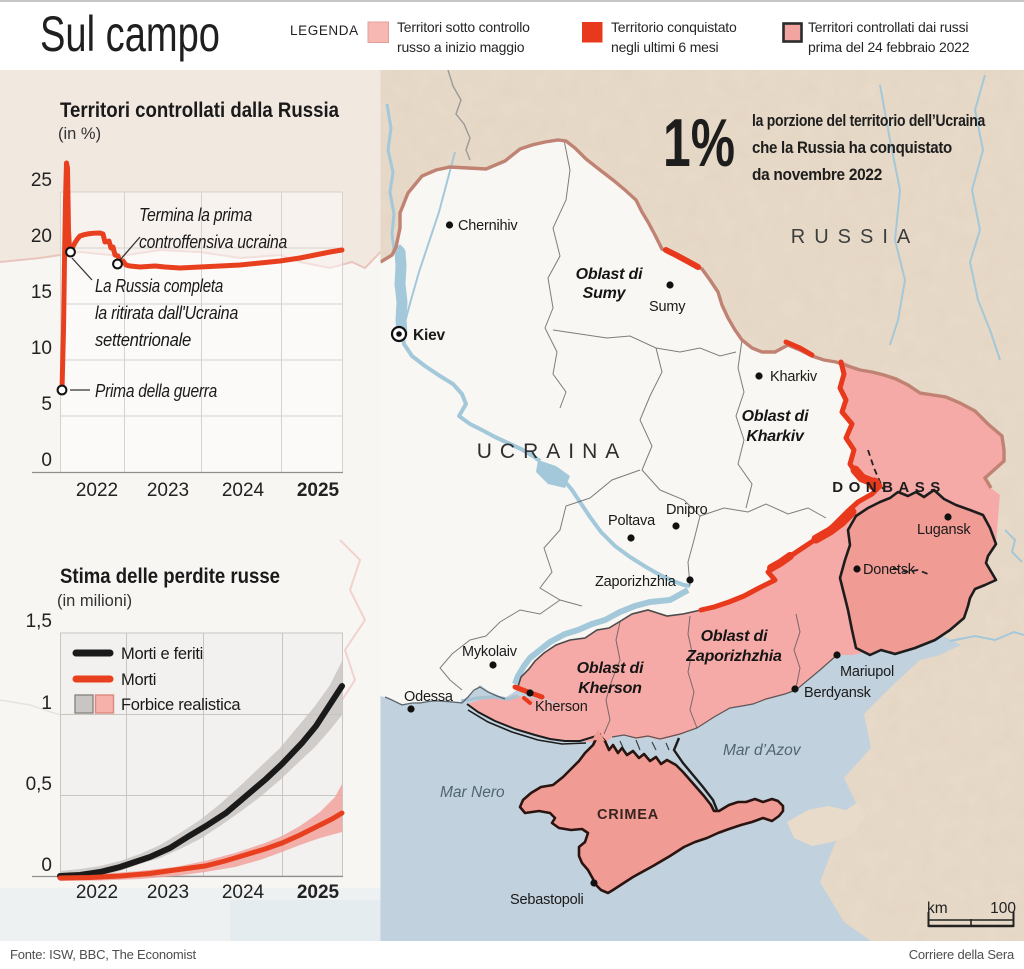 Image resolution: width=1024 pixels, height=969 pixels. I want to click on svg-text: UCRAINA, so click(552, 451).